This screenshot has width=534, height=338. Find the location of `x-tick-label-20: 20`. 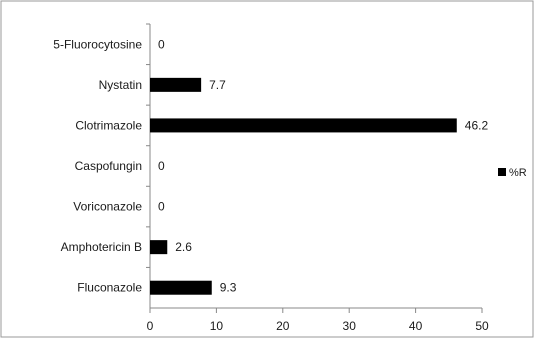

x-tick-label-20: 20 is located at coordinates (283, 326).